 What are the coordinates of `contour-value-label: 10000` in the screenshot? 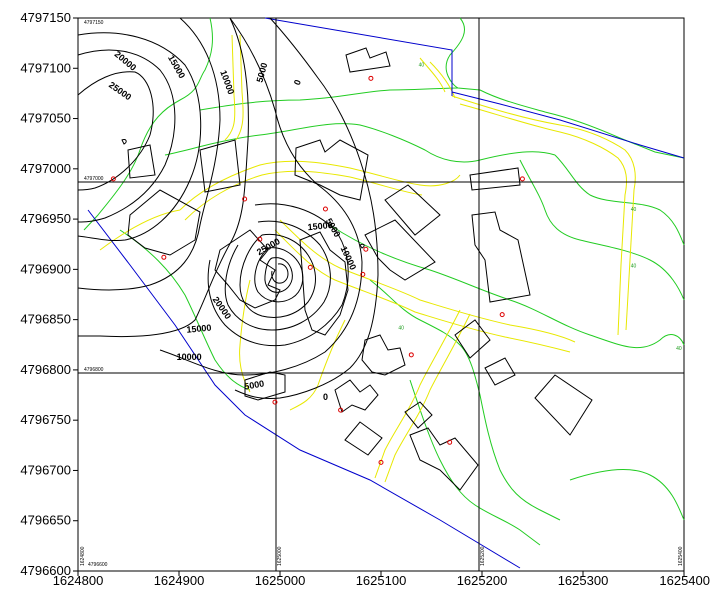 It's located at (189, 357).